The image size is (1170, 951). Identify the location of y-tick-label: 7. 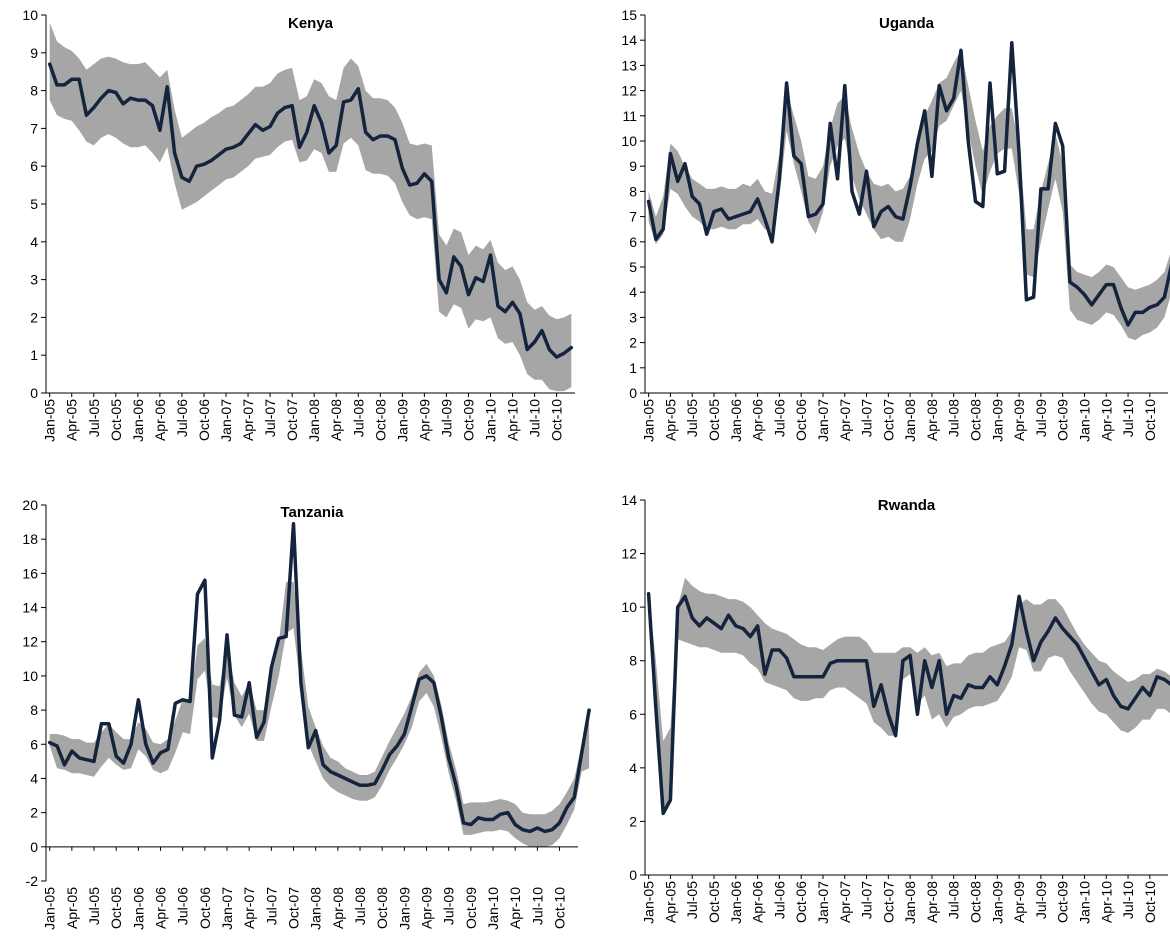
(34, 128).